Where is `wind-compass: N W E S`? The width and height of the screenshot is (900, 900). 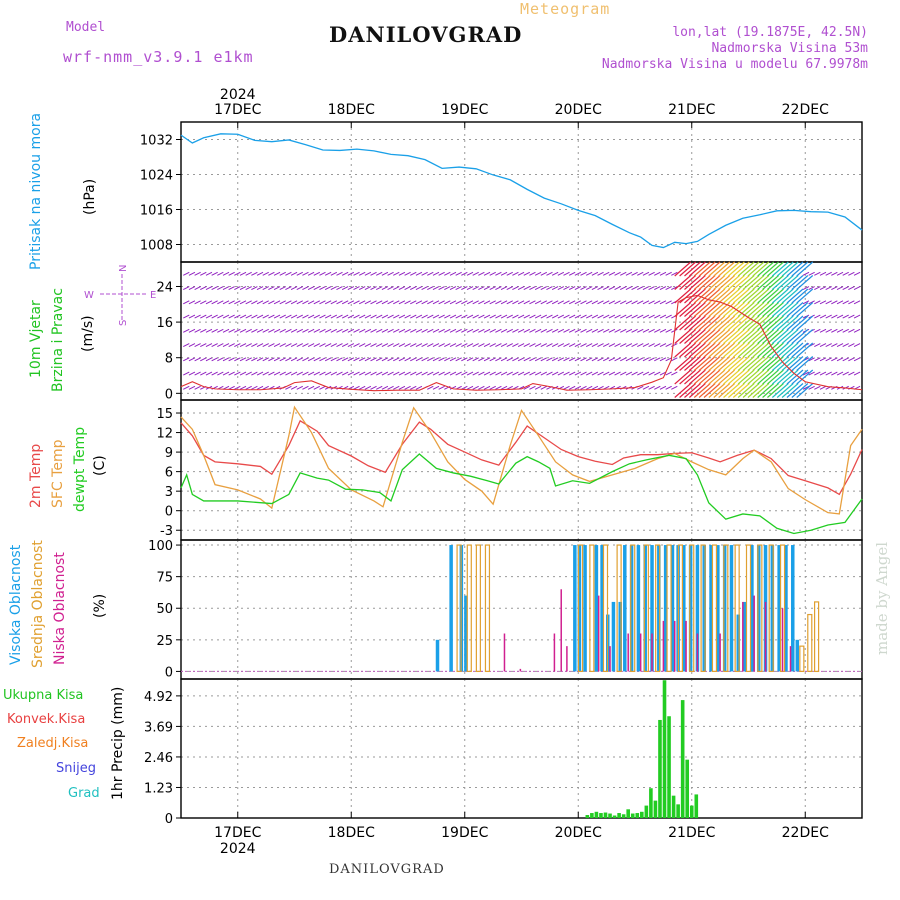 wind-compass: N W E S is located at coordinates (120, 295).